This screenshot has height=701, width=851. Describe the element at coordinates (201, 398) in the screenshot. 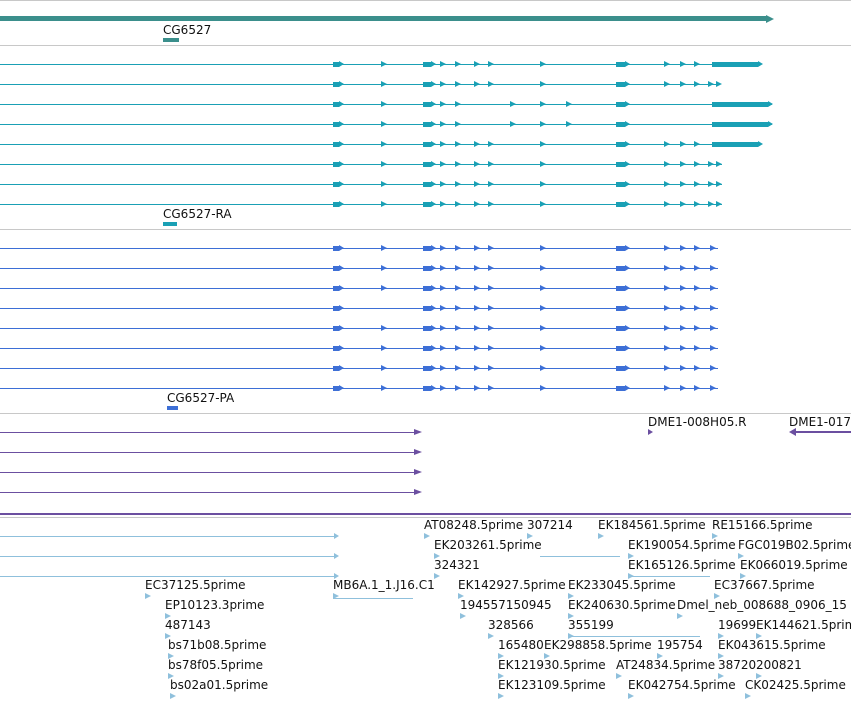

I see `protein-label: CG6527-PA` at that location.